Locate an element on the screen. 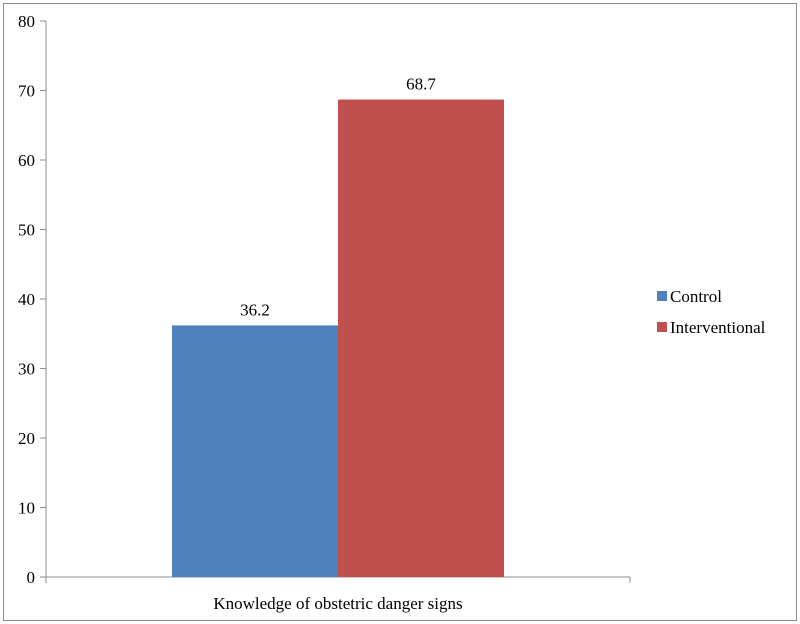  legend-label-control: Control is located at coordinates (696, 296).